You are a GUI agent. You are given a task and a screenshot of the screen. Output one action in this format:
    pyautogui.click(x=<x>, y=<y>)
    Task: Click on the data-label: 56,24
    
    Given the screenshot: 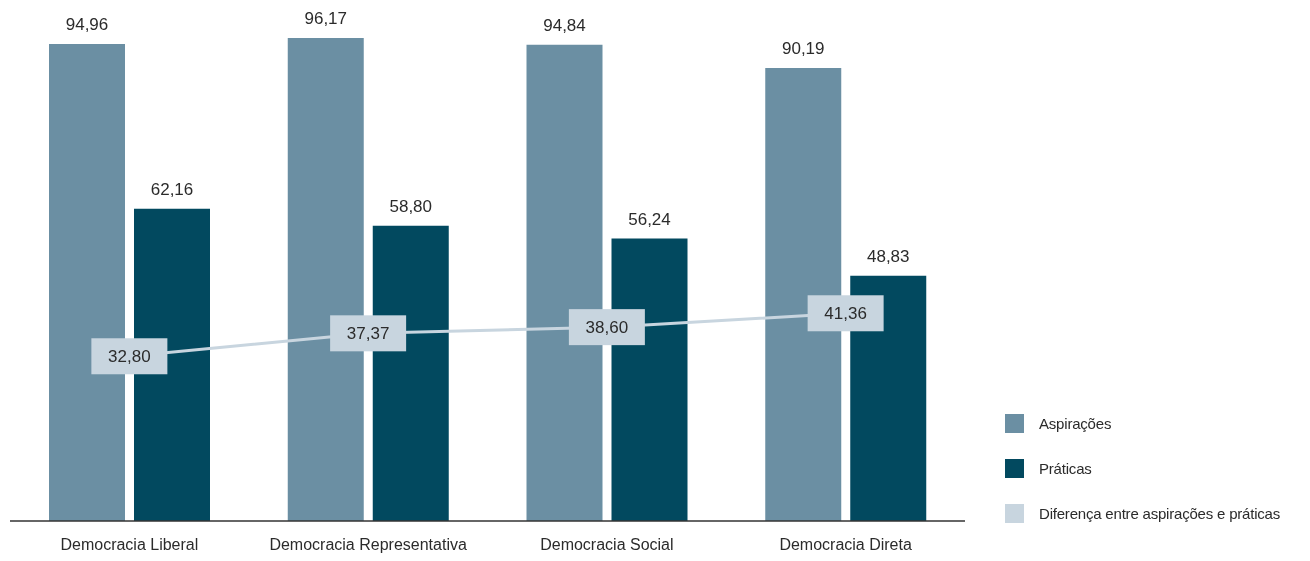 What is the action you would take?
    pyautogui.click(x=649, y=219)
    